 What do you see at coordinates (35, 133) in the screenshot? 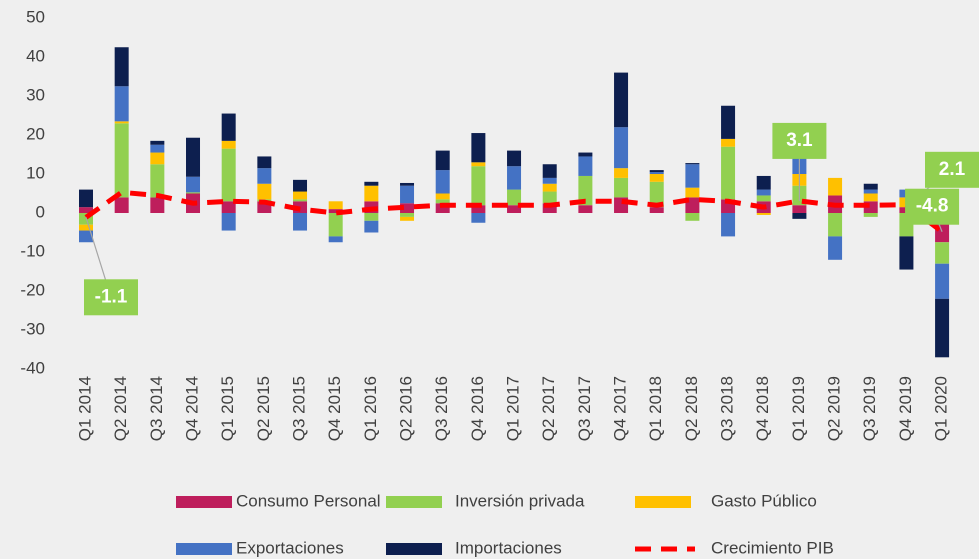
I see `y-tick-label: 20` at bounding box center [35, 133].